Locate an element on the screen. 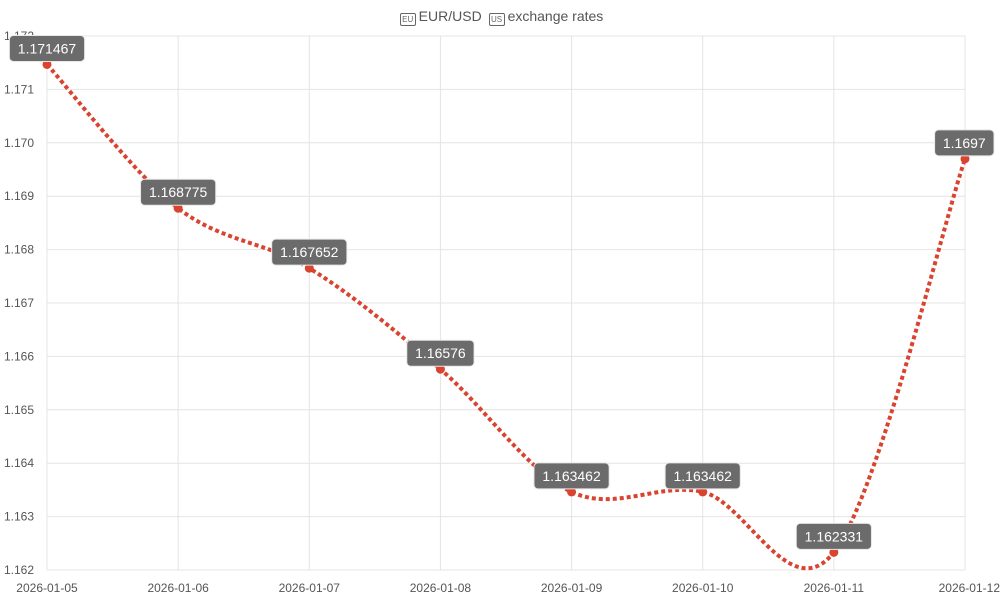  data-label-text: 1.16576 is located at coordinates (440, 353).